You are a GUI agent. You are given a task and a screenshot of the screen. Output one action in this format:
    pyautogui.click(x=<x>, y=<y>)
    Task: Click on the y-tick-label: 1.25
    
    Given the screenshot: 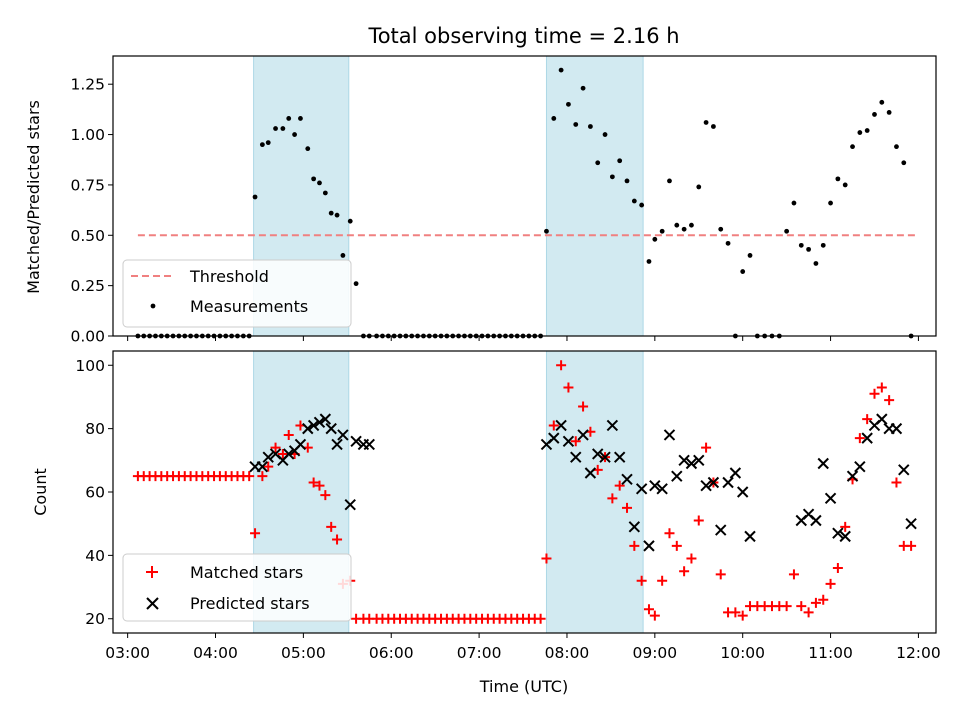 What is the action you would take?
    pyautogui.click(x=87, y=85)
    